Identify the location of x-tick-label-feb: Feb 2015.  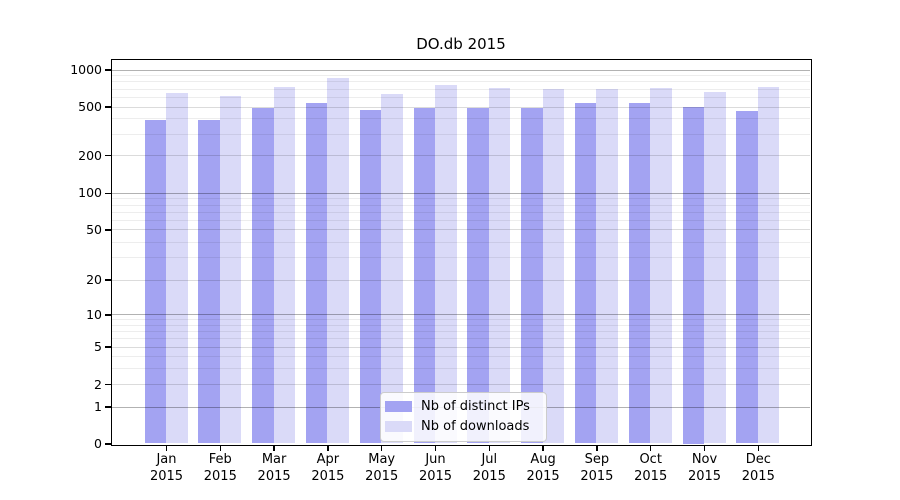
(220, 468).